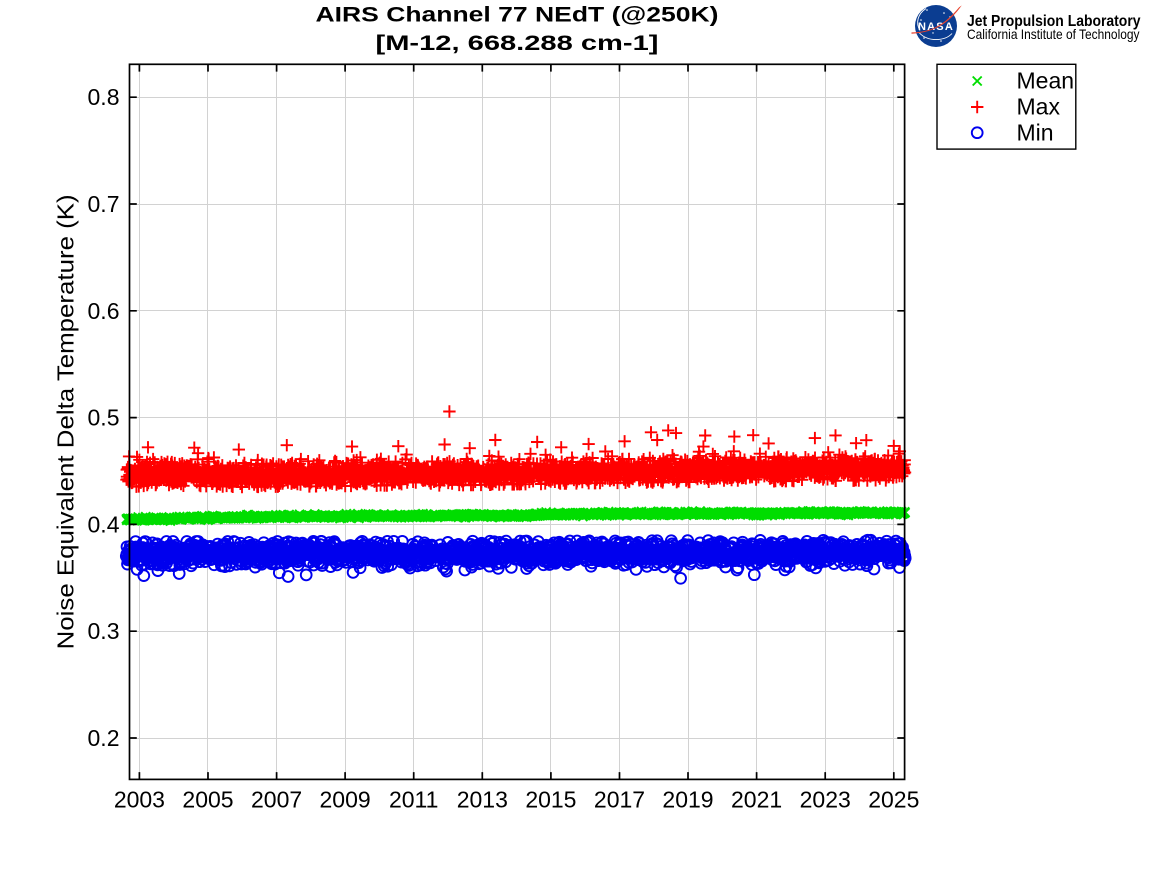  Describe the element at coordinates (104, 418) in the screenshot. I see `svg-text: 0.5` at that location.